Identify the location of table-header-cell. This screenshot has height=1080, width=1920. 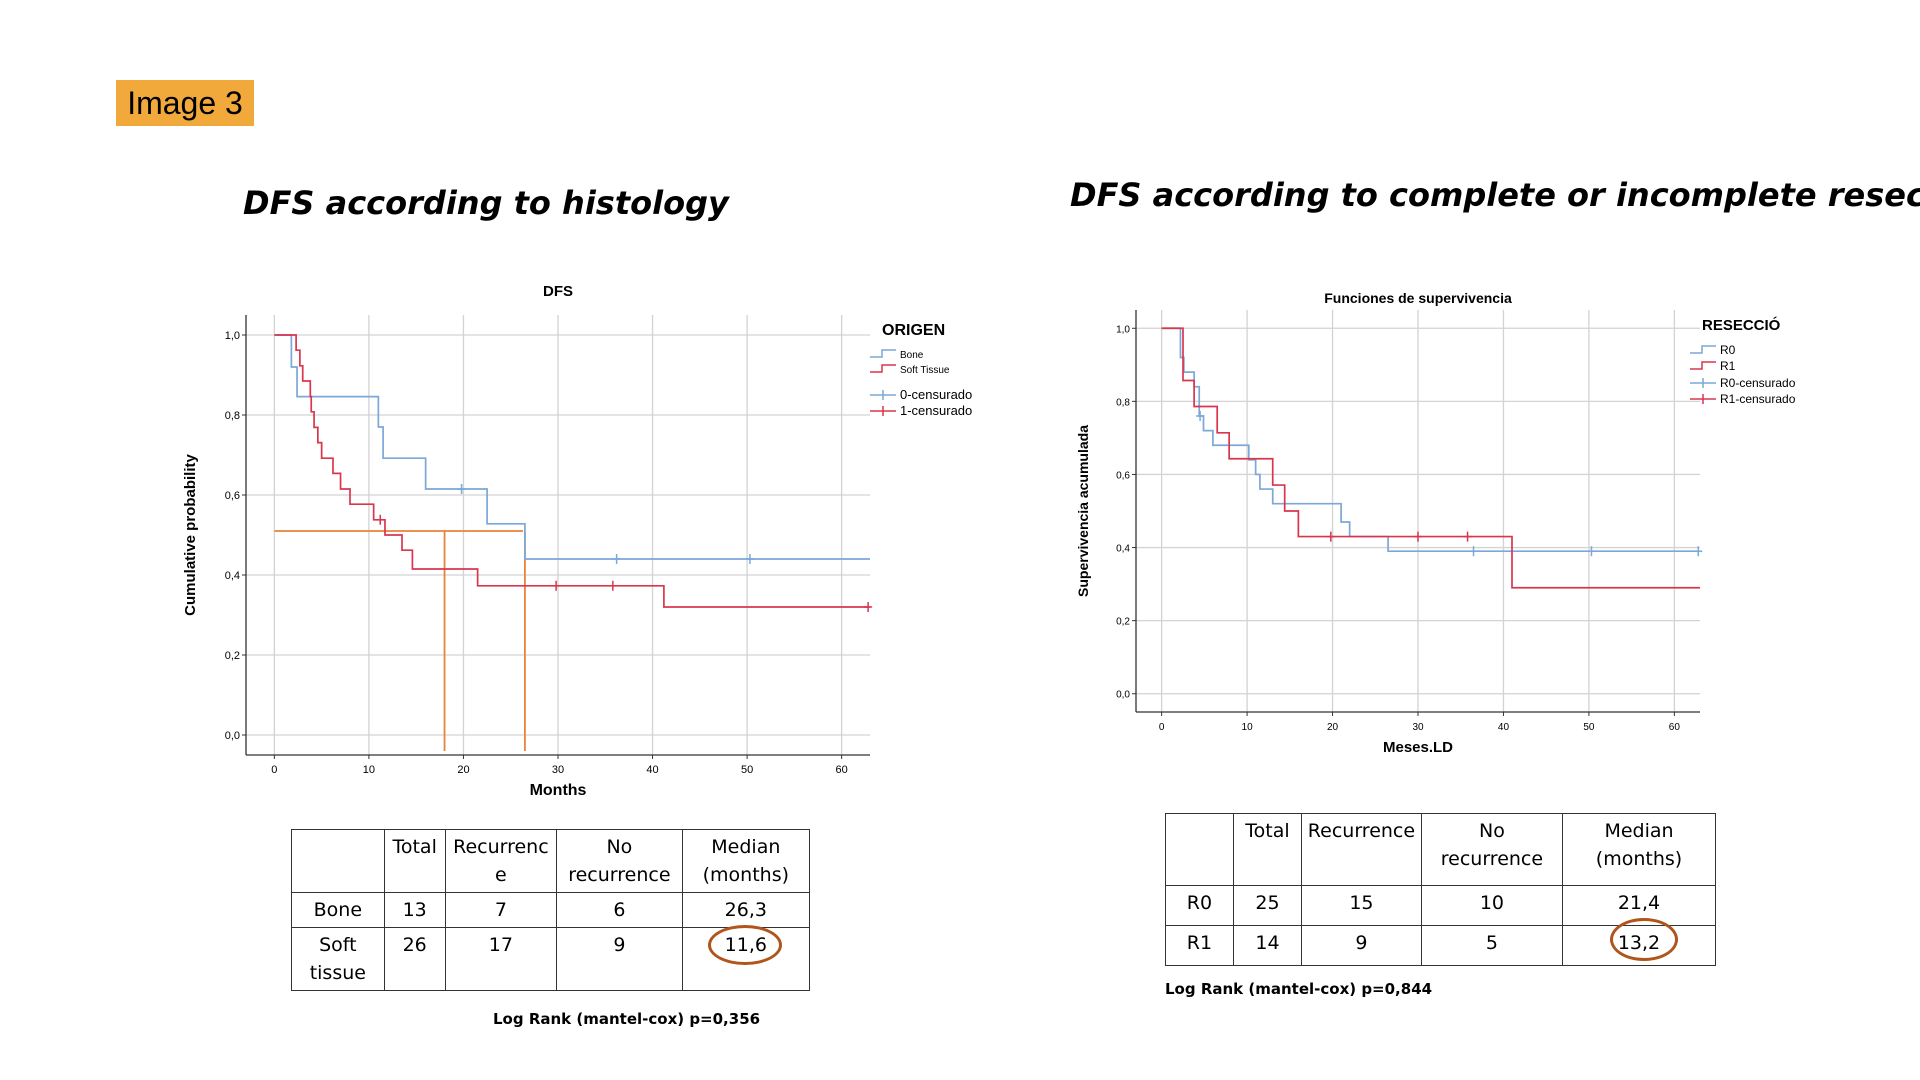
(1199, 849).